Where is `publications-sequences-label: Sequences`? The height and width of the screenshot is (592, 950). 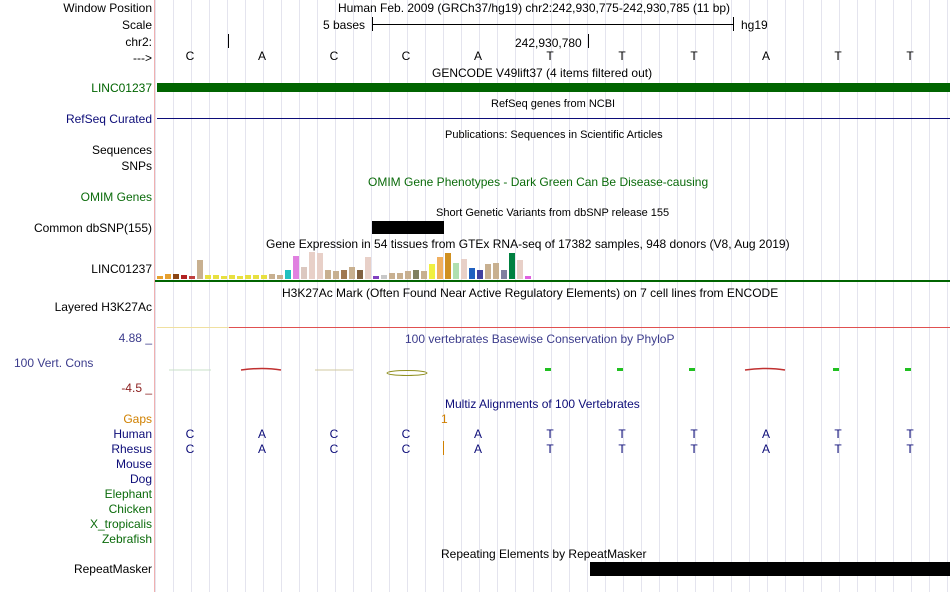 publications-sequences-label: Sequences is located at coordinates (121, 150).